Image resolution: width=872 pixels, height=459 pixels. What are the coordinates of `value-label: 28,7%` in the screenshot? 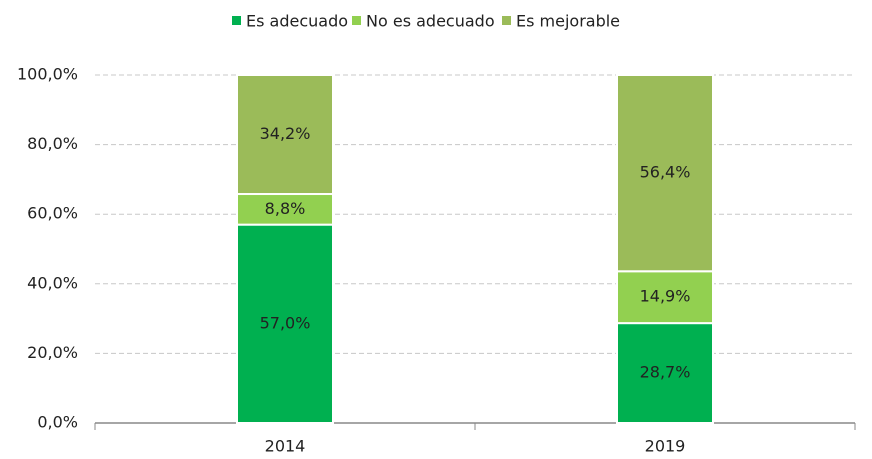 It's located at (665, 372).